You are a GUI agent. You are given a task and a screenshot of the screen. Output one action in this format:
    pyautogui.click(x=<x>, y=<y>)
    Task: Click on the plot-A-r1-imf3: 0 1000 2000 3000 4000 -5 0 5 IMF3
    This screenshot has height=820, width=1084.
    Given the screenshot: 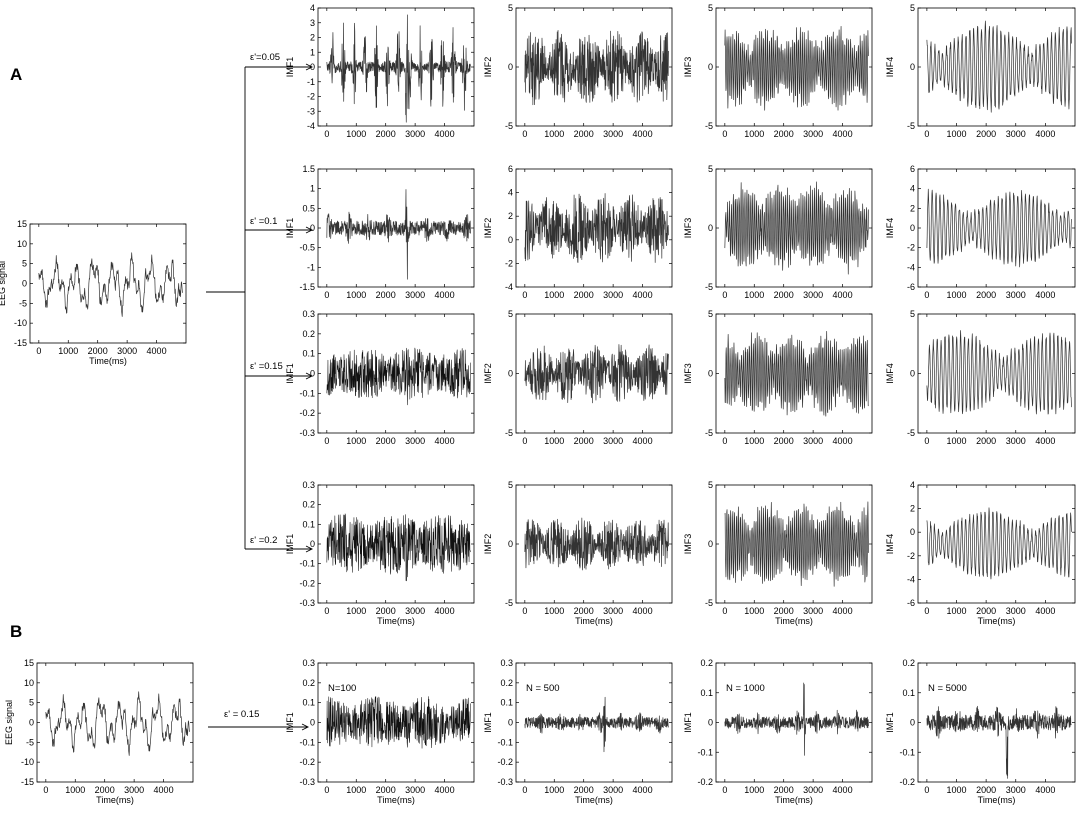 What is the action you would take?
    pyautogui.click(x=778, y=71)
    